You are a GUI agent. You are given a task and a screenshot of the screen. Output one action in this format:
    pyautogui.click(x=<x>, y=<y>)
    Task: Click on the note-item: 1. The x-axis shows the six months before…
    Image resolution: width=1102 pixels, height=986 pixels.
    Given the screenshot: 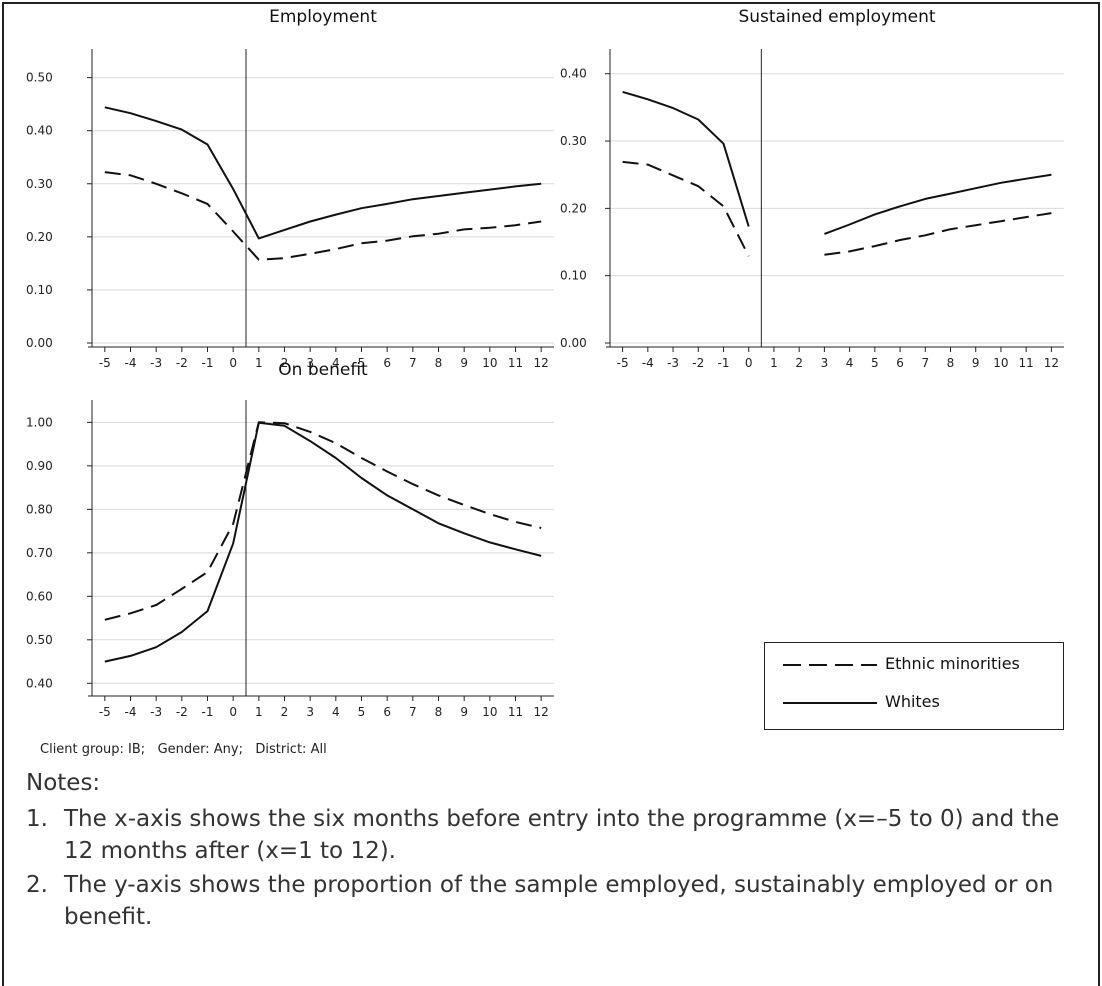 What is the action you would take?
    pyautogui.click(x=545, y=835)
    